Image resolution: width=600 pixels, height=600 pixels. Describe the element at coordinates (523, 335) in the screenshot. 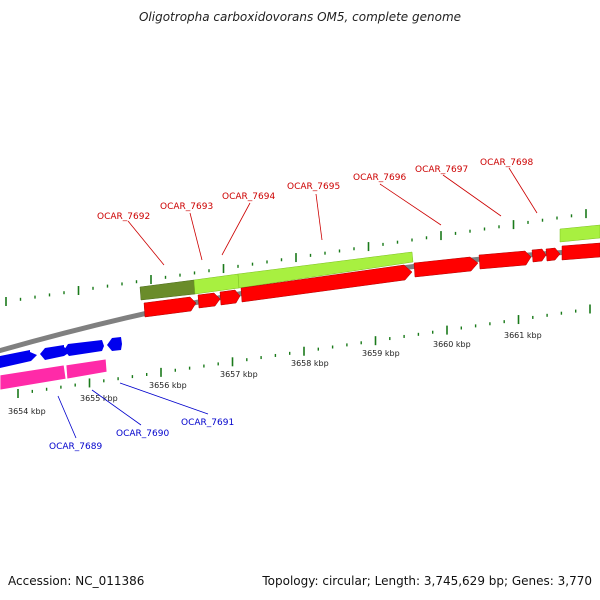

I see `tick-label-3661: 3661 kbp` at that location.